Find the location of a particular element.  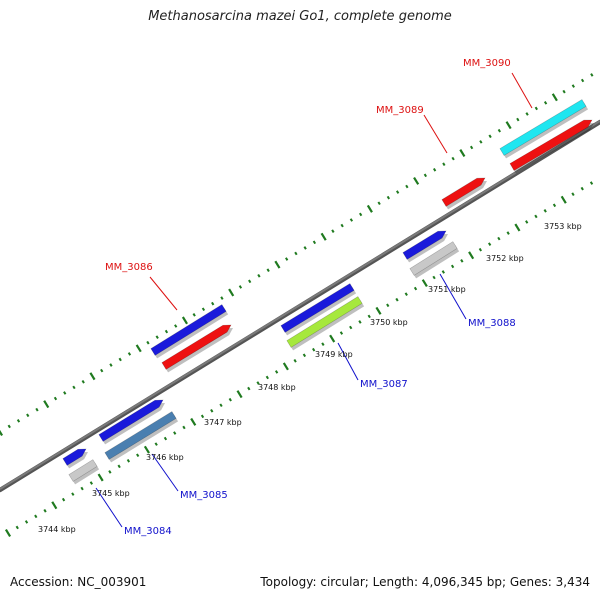

tick-label: 3753 kbp is located at coordinates (563, 226).